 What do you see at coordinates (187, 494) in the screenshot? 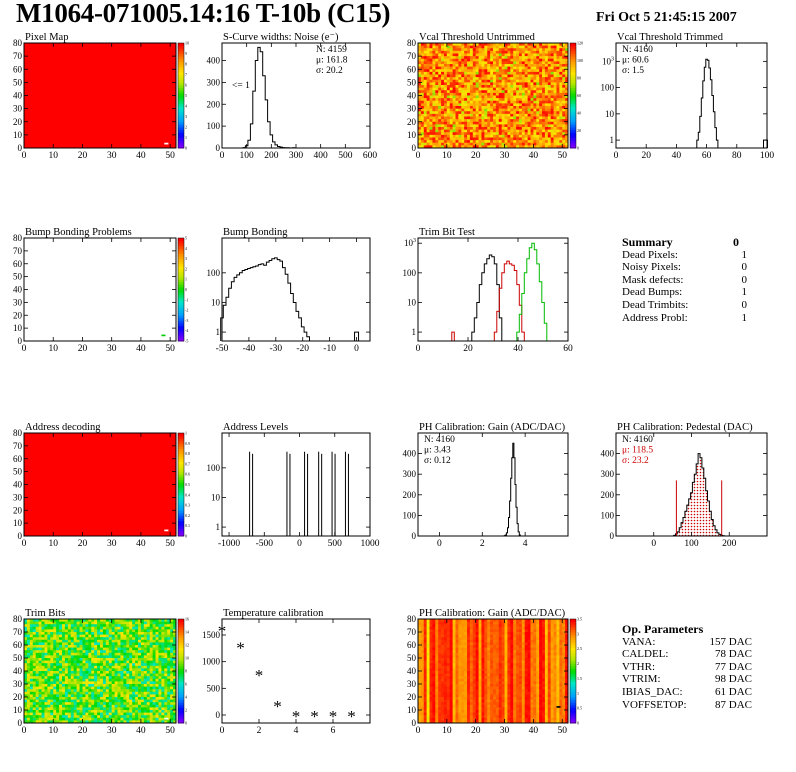
I see `palette-tick-label: 0.4` at bounding box center [187, 494].